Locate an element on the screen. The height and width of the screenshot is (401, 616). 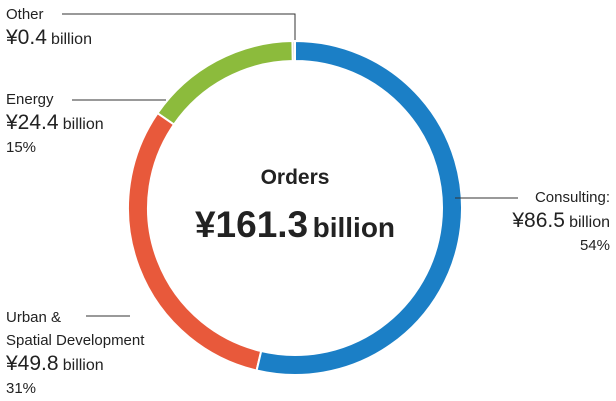
category-name: Urban & Spatial Development is located at coordinates (75, 329).